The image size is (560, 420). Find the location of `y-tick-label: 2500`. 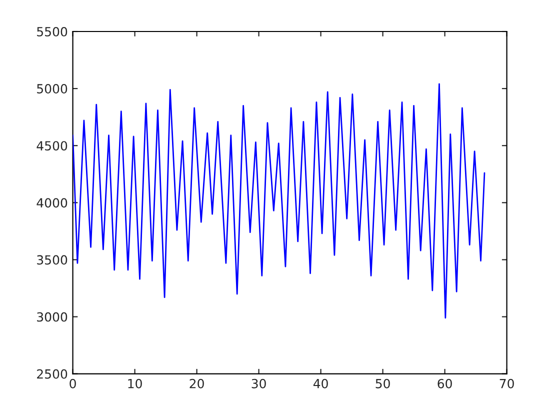

y-tick-label: 2500 is located at coordinates (52, 374).